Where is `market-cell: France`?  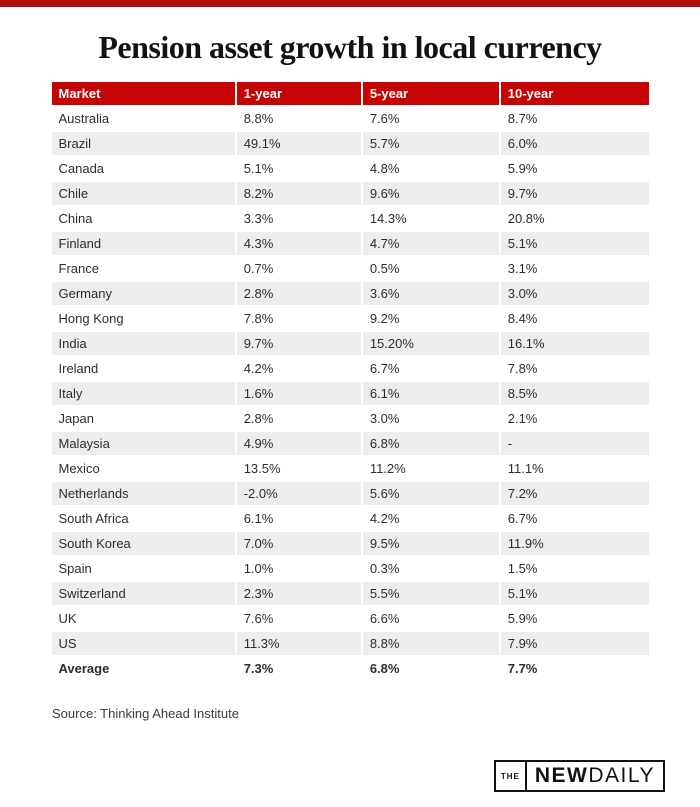 market-cell: France is located at coordinates (143, 268).